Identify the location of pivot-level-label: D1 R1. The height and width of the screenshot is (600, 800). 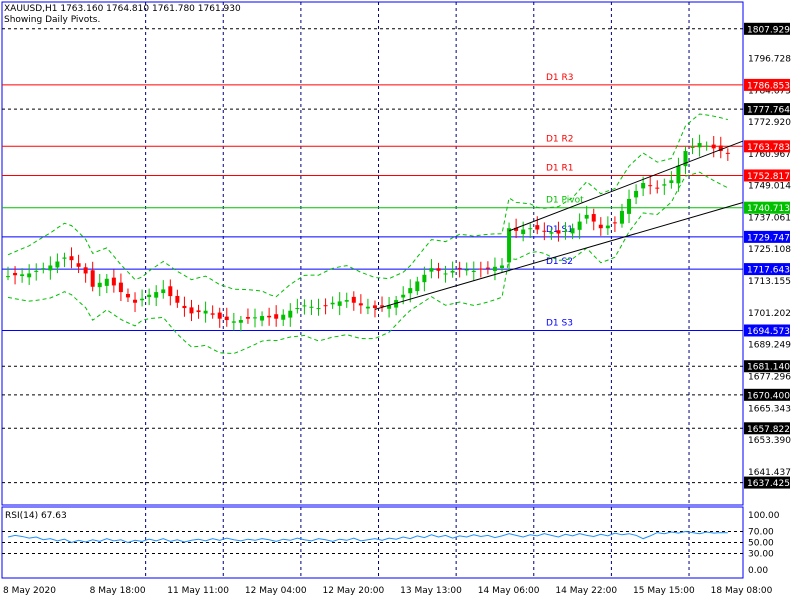
(560, 168).